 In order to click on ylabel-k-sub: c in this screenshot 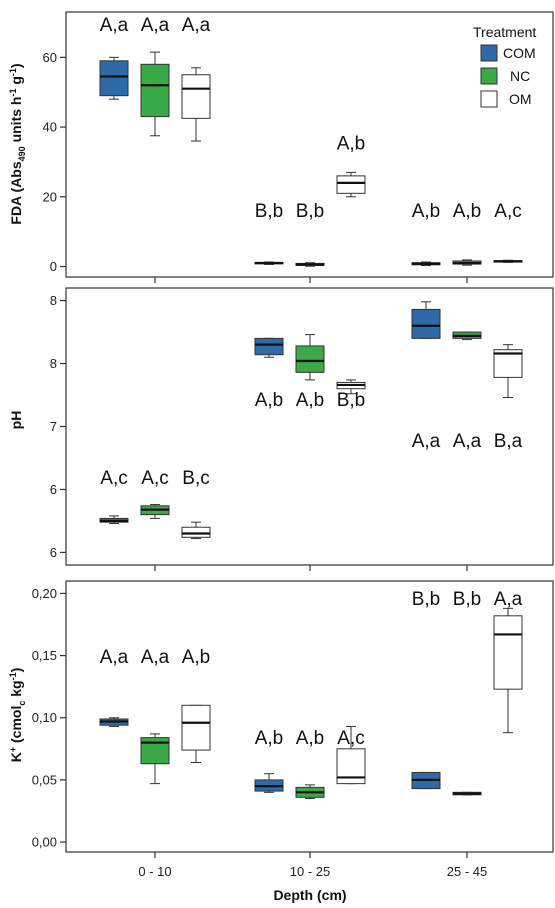, I will do `click(22, 703)`.